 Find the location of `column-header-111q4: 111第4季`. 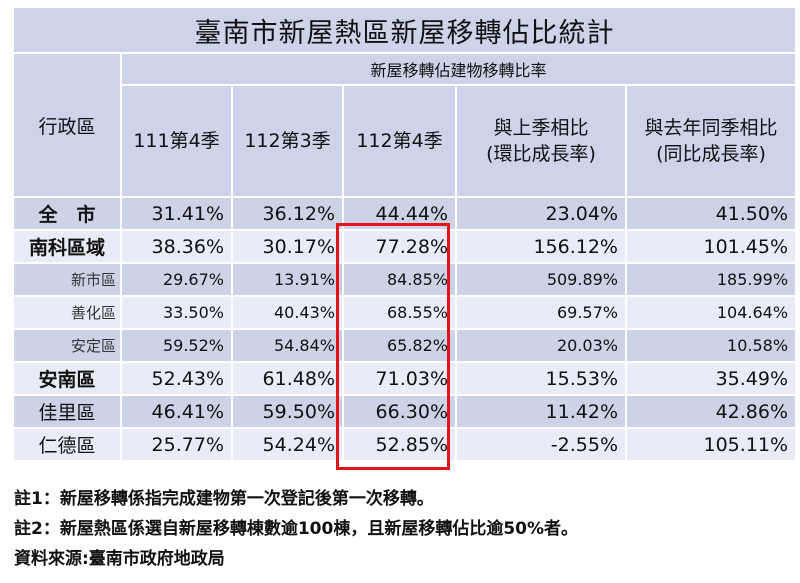

column-header-111q4: 111第4季 is located at coordinates (176, 141).